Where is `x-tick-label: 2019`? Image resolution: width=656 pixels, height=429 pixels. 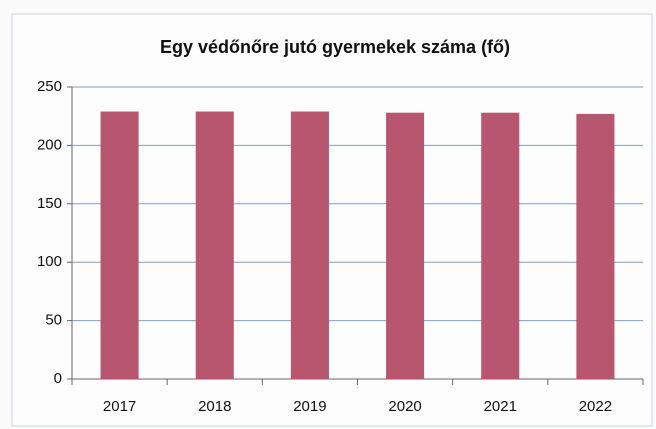
x-tick-label: 2019 is located at coordinates (309, 406).